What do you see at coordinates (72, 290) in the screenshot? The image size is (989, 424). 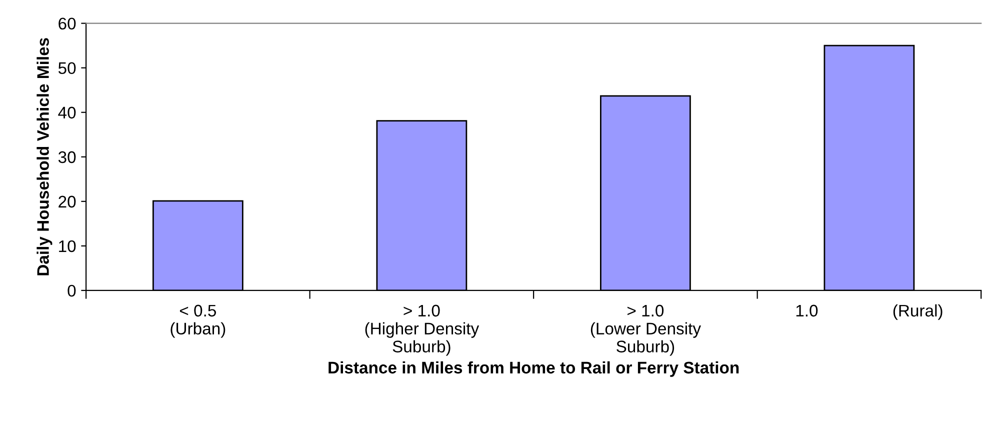 I see `y-tick-label: 0` at bounding box center [72, 290].